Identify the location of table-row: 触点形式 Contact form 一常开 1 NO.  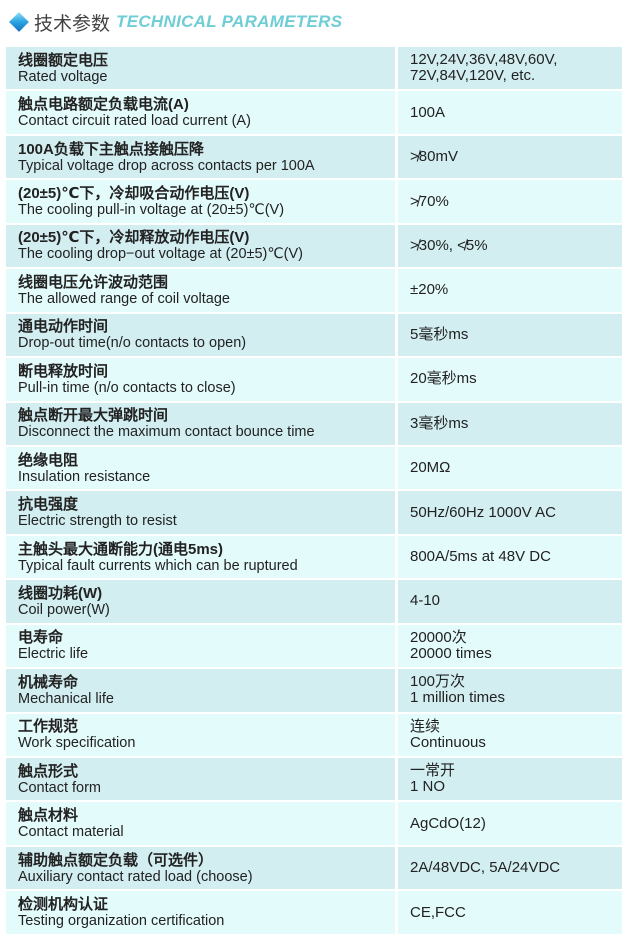
(314, 779).